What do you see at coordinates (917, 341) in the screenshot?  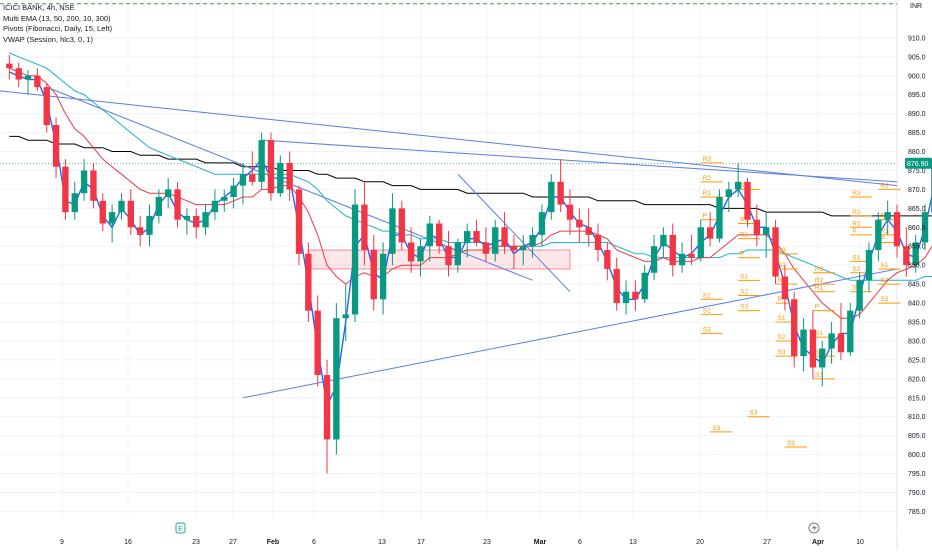 I see `y-tick-label: 830.0` at bounding box center [917, 341].